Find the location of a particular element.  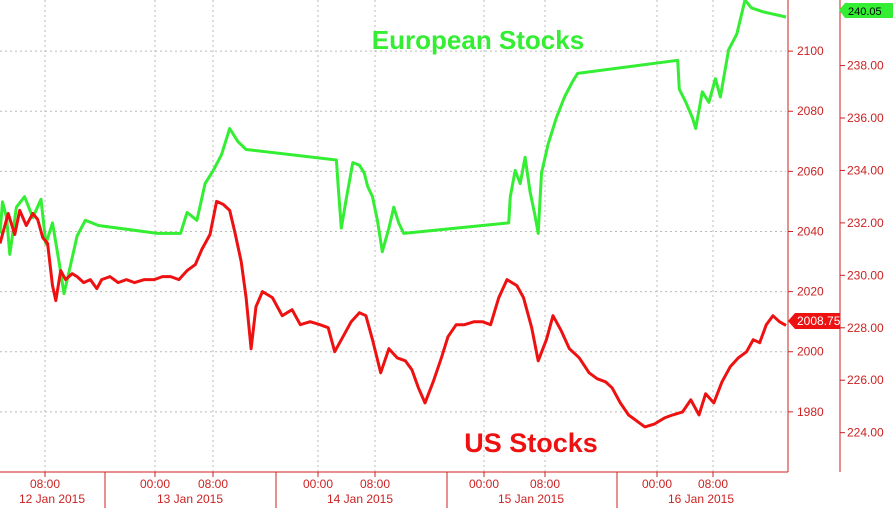

x-axis-date-label: 14 Jan 2015 is located at coordinates (360, 499).